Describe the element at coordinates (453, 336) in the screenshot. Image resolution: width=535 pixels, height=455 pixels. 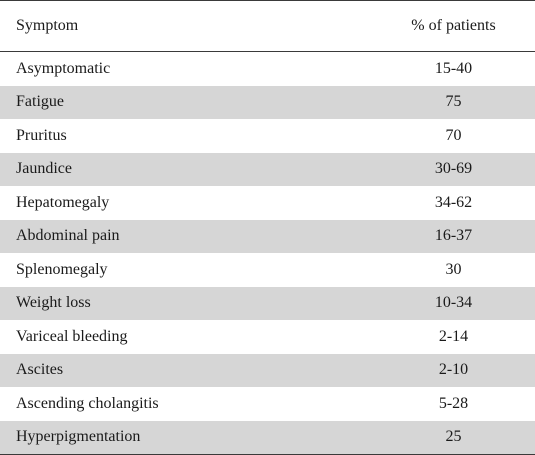
I see `percent-cell: 2-14` at that location.